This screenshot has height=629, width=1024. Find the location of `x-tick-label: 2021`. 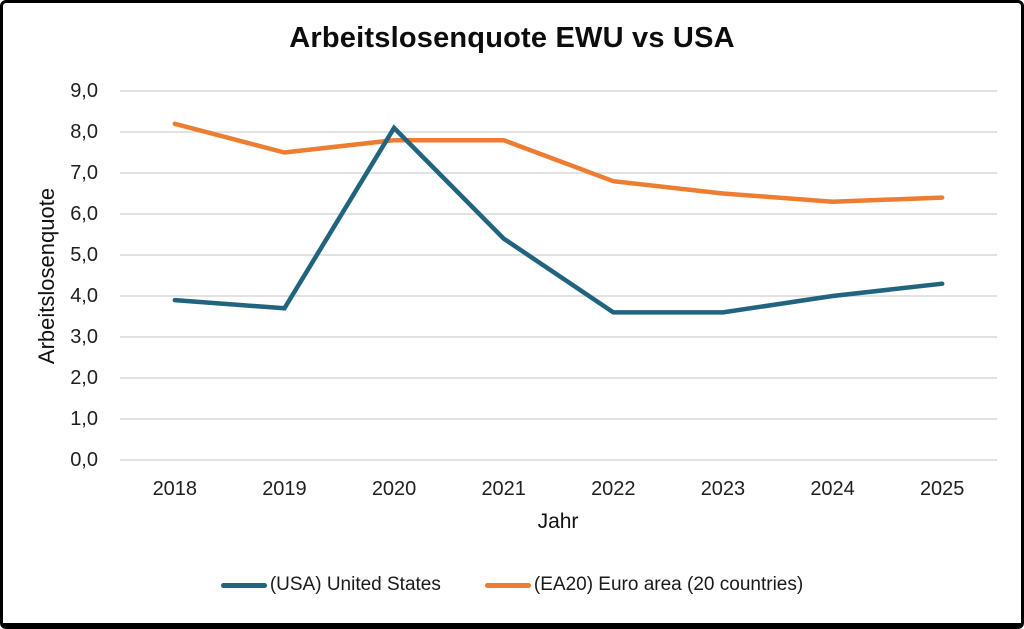

x-tick-label: 2021 is located at coordinates (503, 489).